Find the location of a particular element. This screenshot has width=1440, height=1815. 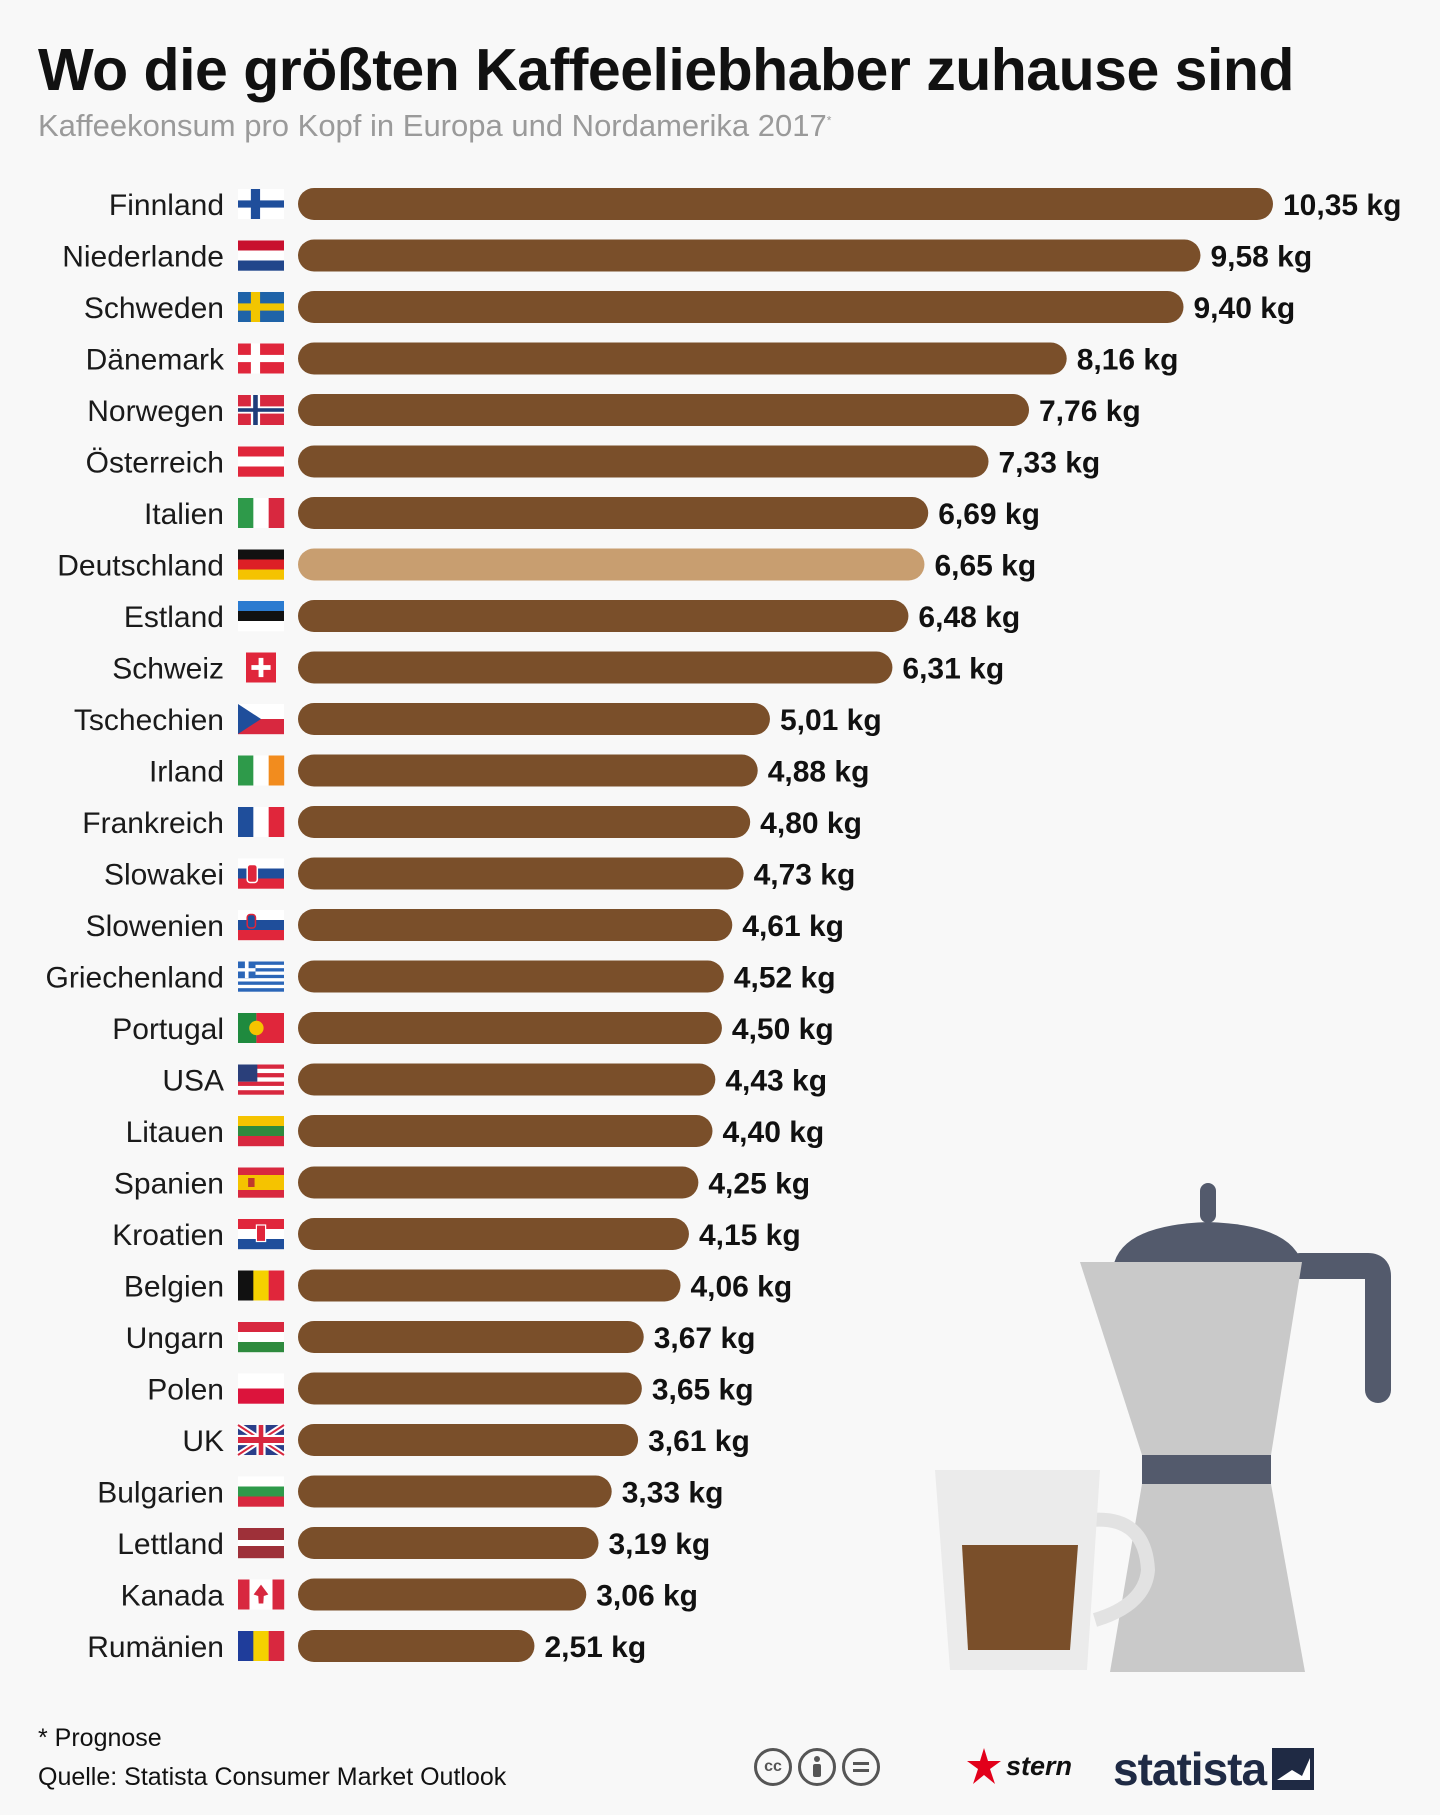

category-label-bulgarien: Bulgarien is located at coordinates (160, 1493).